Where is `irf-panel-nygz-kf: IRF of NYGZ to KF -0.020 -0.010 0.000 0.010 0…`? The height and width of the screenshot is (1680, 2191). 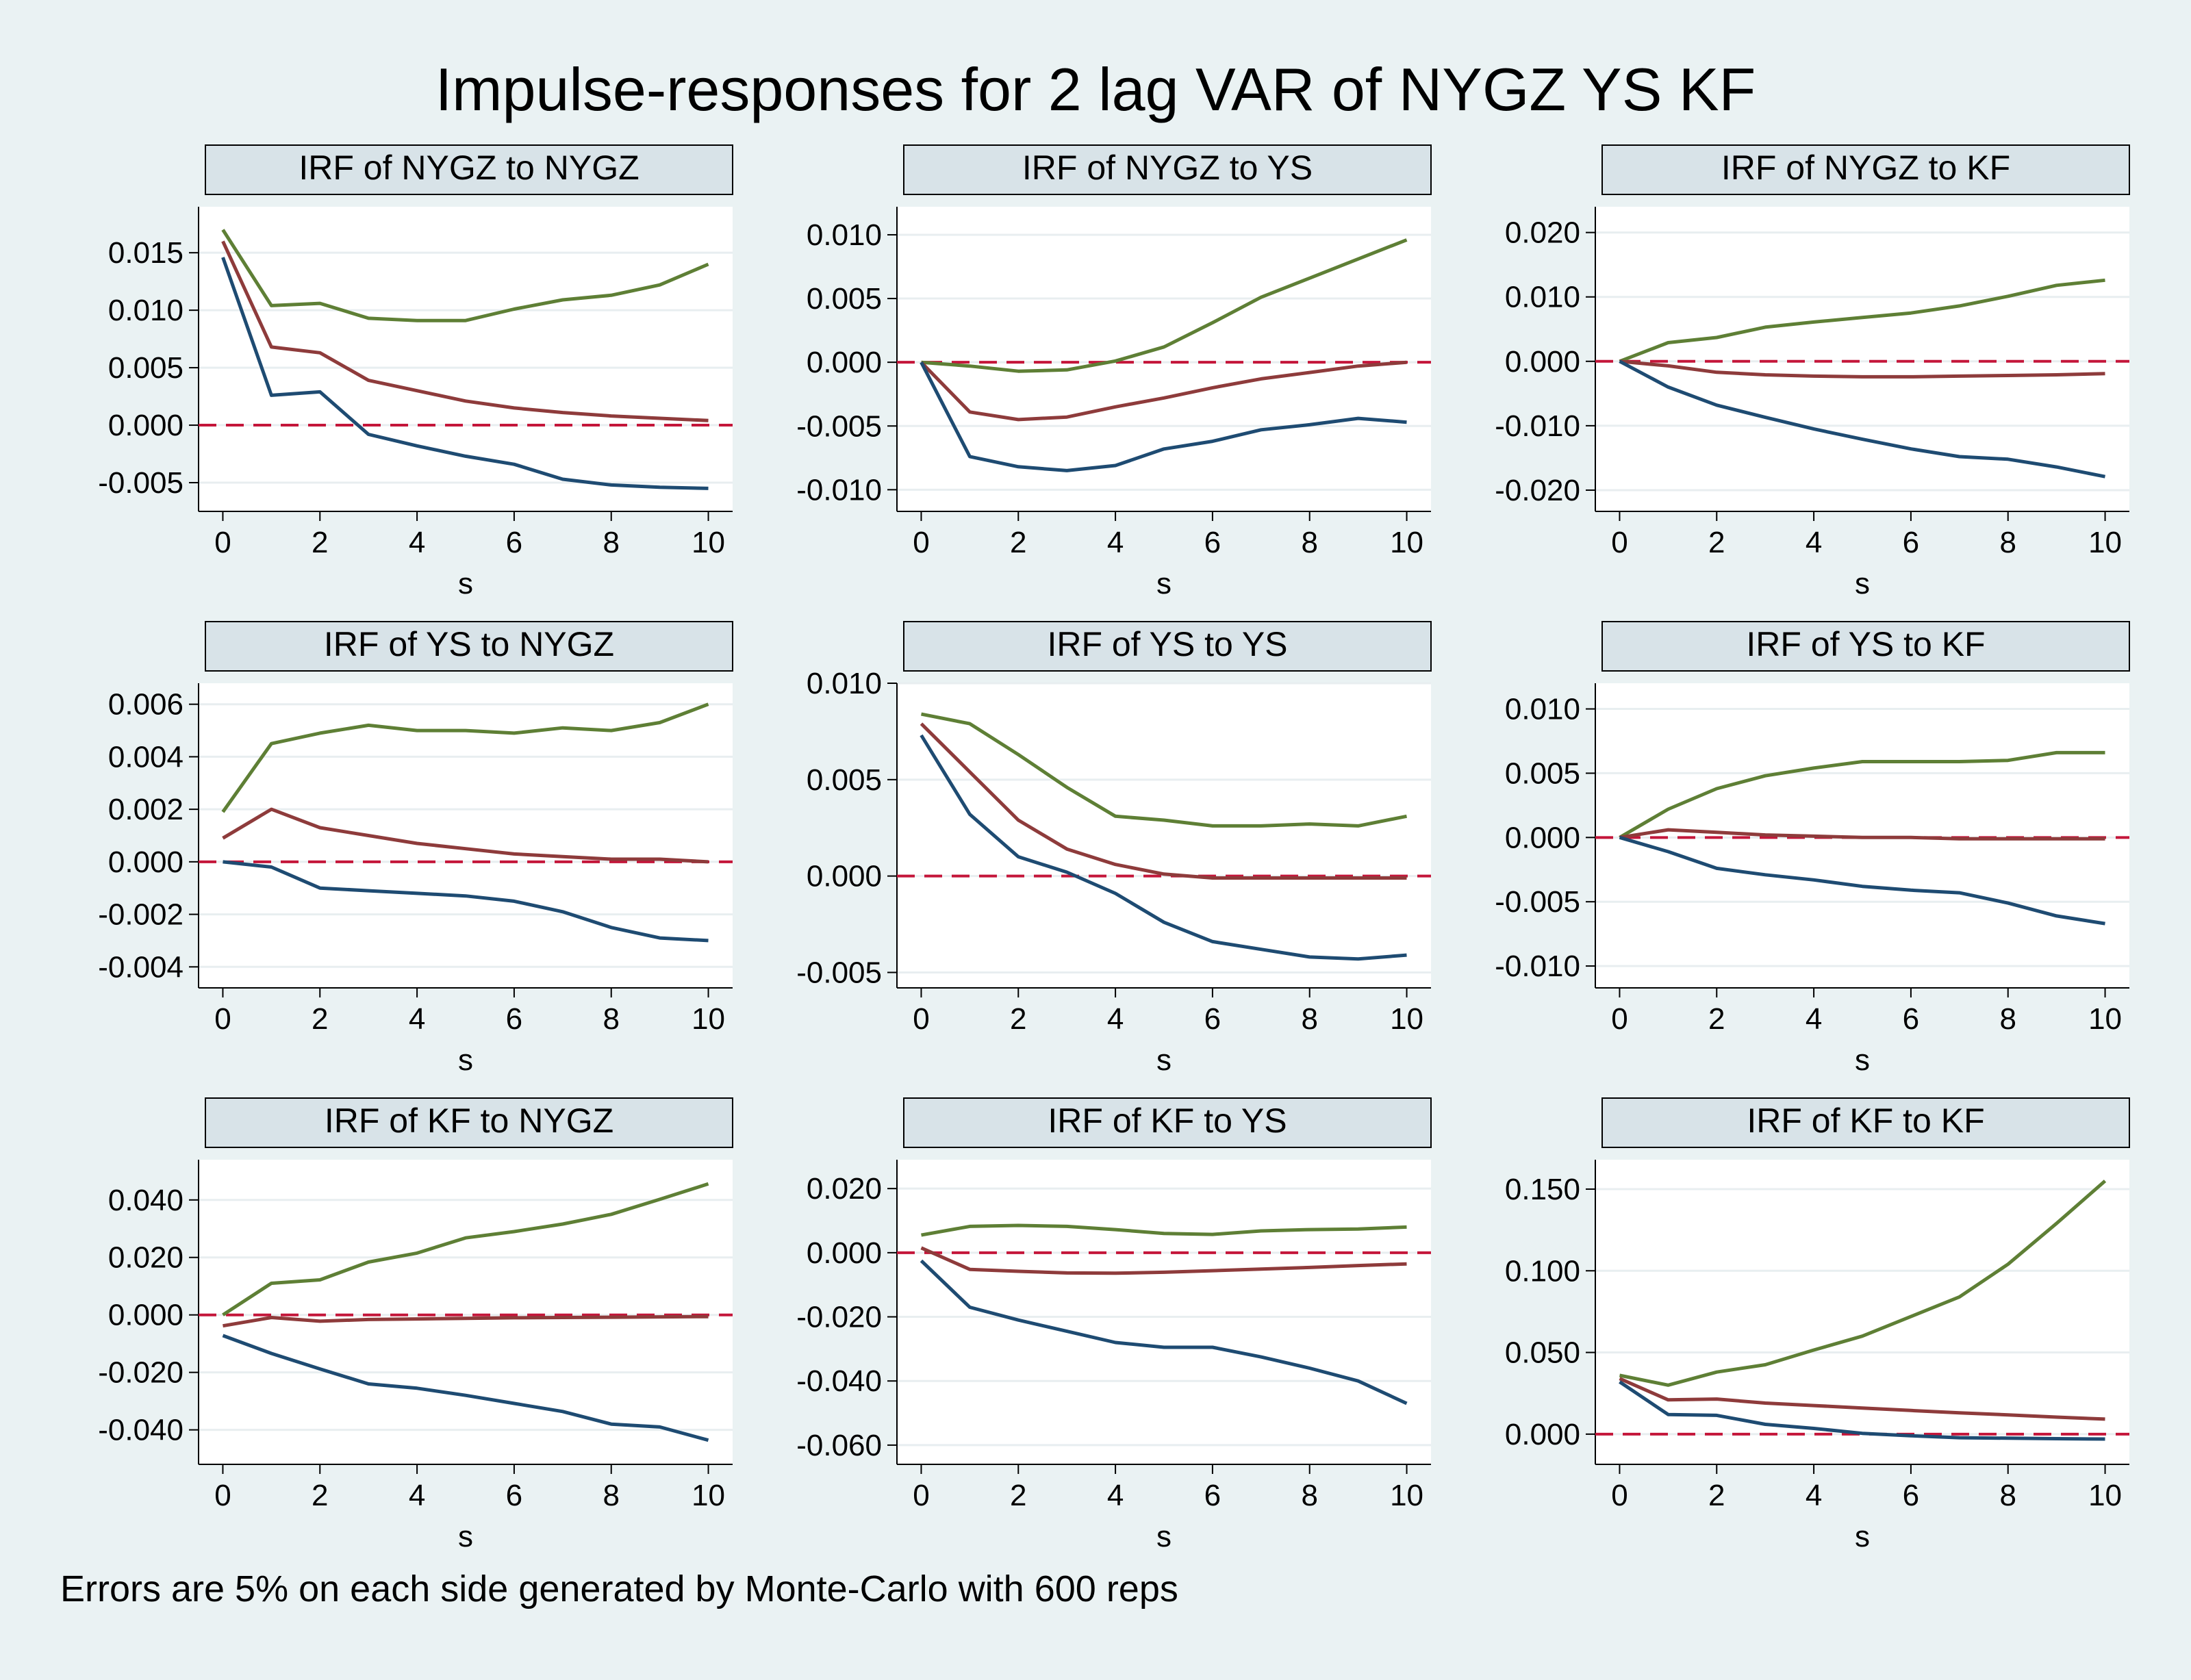 irf-panel-nygz-kf: IRF of NYGZ to KF -0.020 -0.010 0.000 0.010 0… is located at coordinates (1812, 372).